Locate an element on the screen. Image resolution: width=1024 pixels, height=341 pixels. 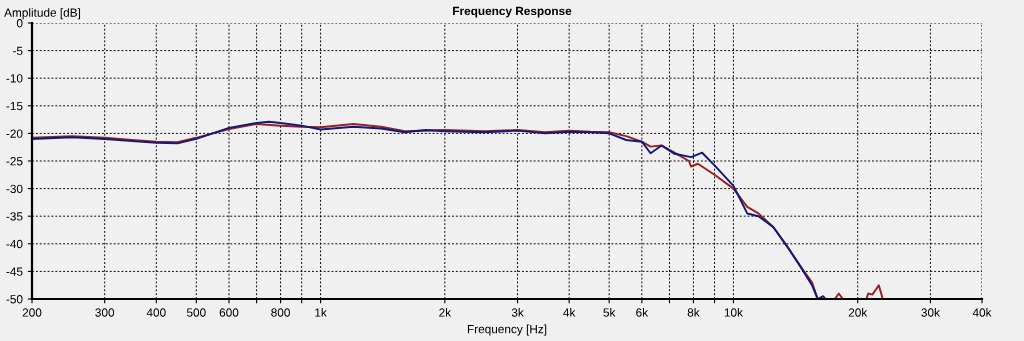
x-tick-label: 500 is located at coordinates (196, 312).